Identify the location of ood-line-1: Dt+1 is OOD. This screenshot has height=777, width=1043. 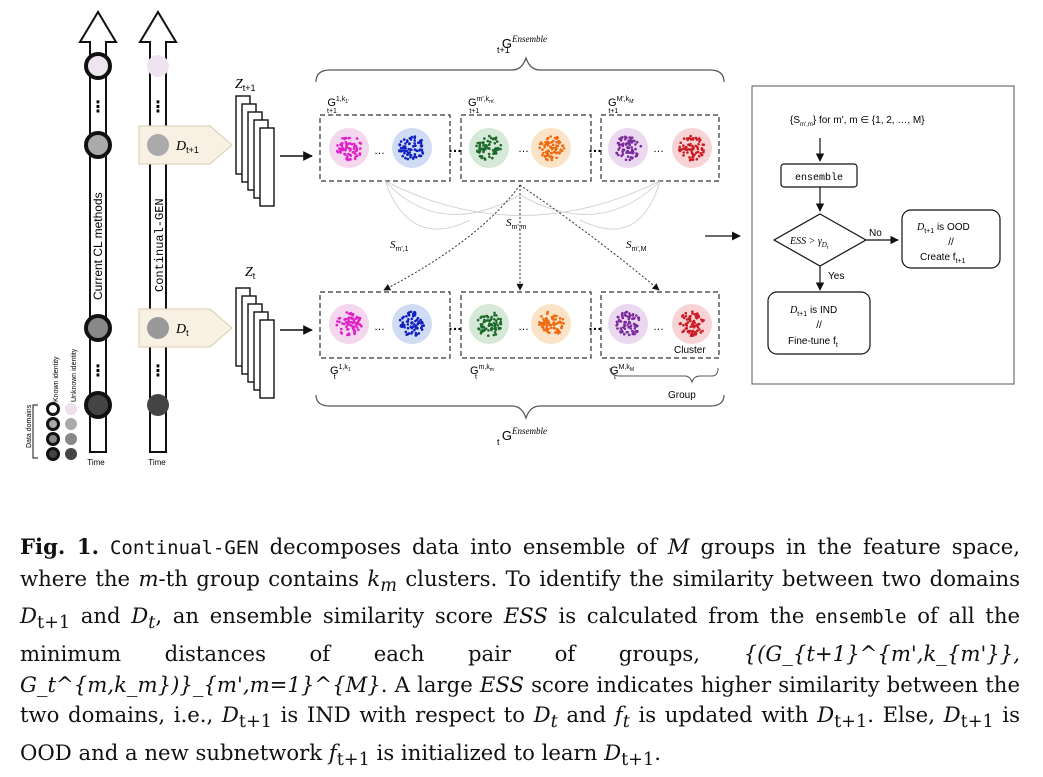
(943, 228).